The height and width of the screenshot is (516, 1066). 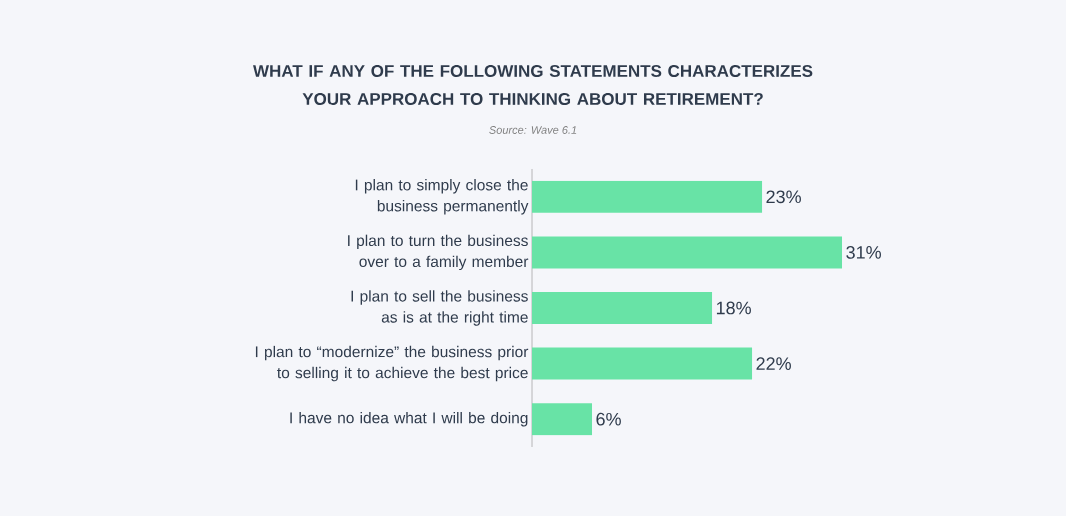 I want to click on data-label: 23%, so click(x=783, y=197).